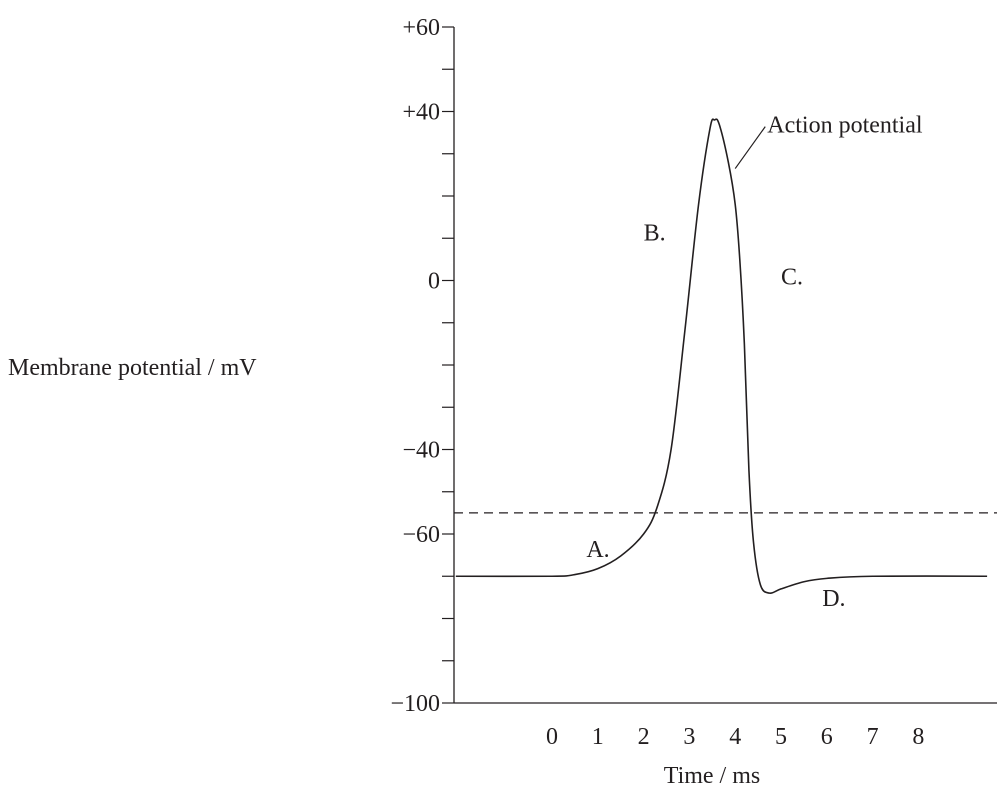  What do you see at coordinates (132, 368) in the screenshot?
I see `y-axis-title: Membrane potential / mV` at bounding box center [132, 368].